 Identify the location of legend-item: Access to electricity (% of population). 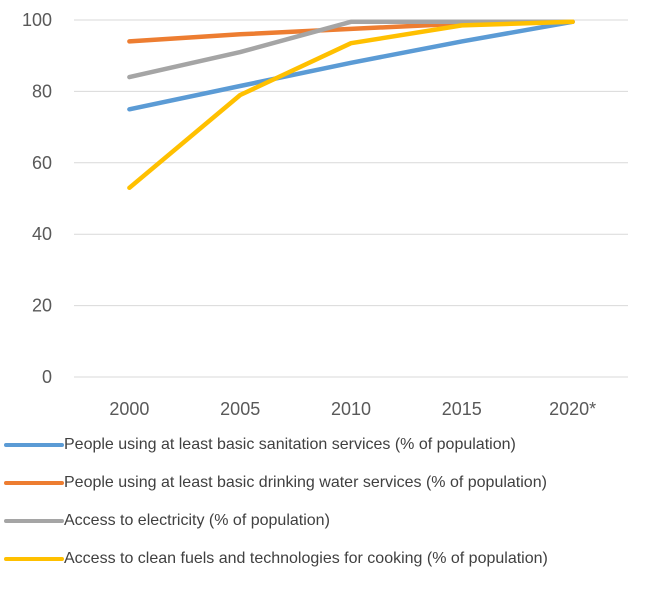
(329, 521).